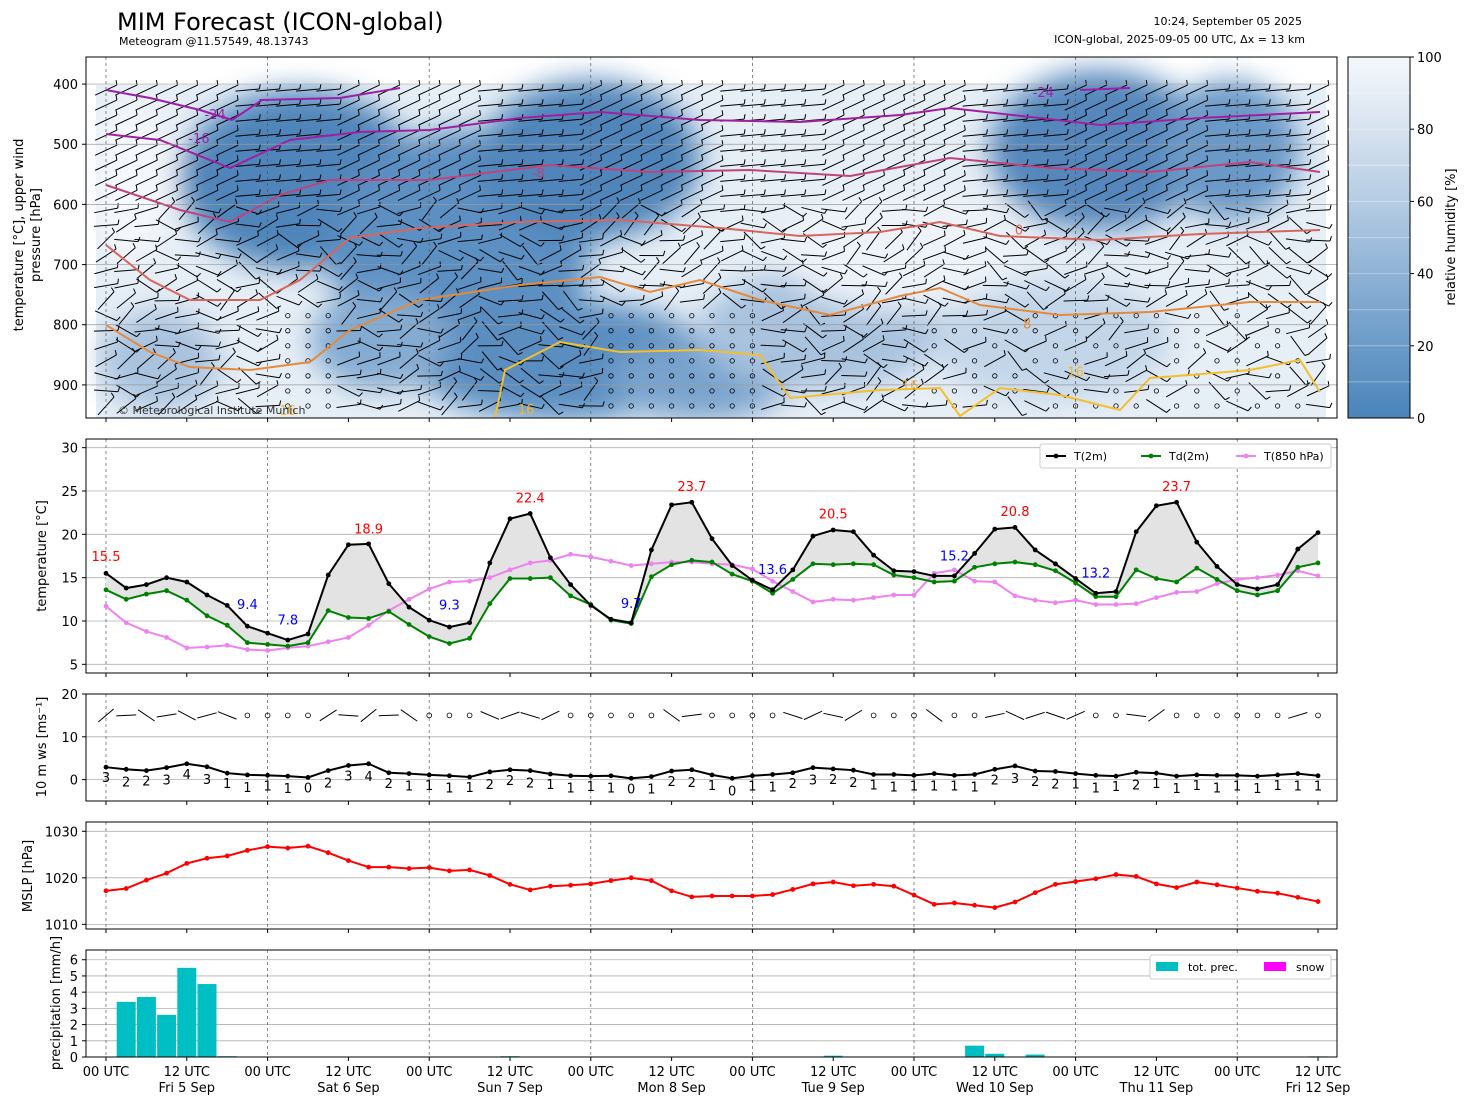 The width and height of the screenshot is (1469, 1105). What do you see at coordinates (74, 993) in the screenshot?
I see `ytick-label: 4` at bounding box center [74, 993].